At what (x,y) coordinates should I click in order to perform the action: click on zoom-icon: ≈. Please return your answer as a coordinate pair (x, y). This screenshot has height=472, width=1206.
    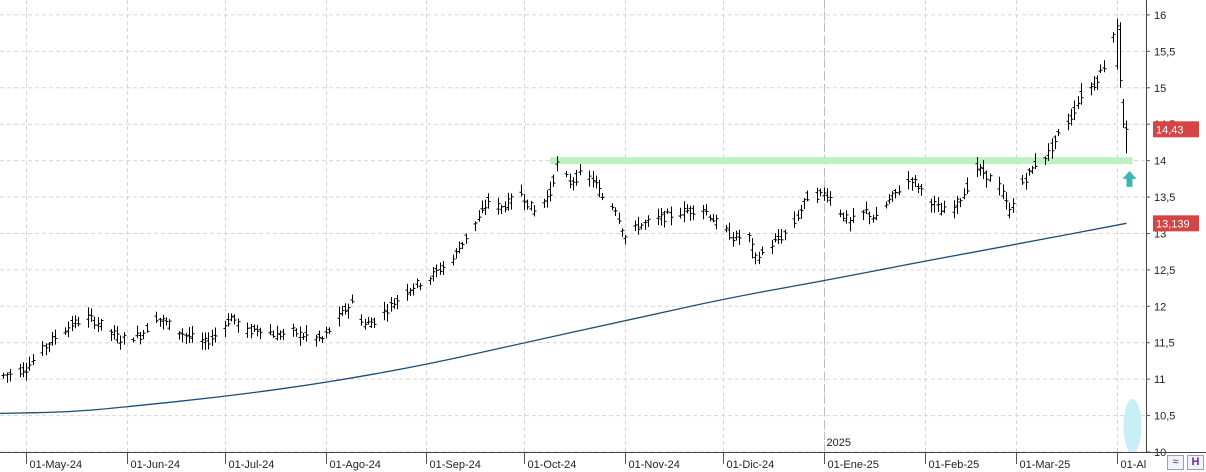
    Looking at the image, I should click on (1175, 462).